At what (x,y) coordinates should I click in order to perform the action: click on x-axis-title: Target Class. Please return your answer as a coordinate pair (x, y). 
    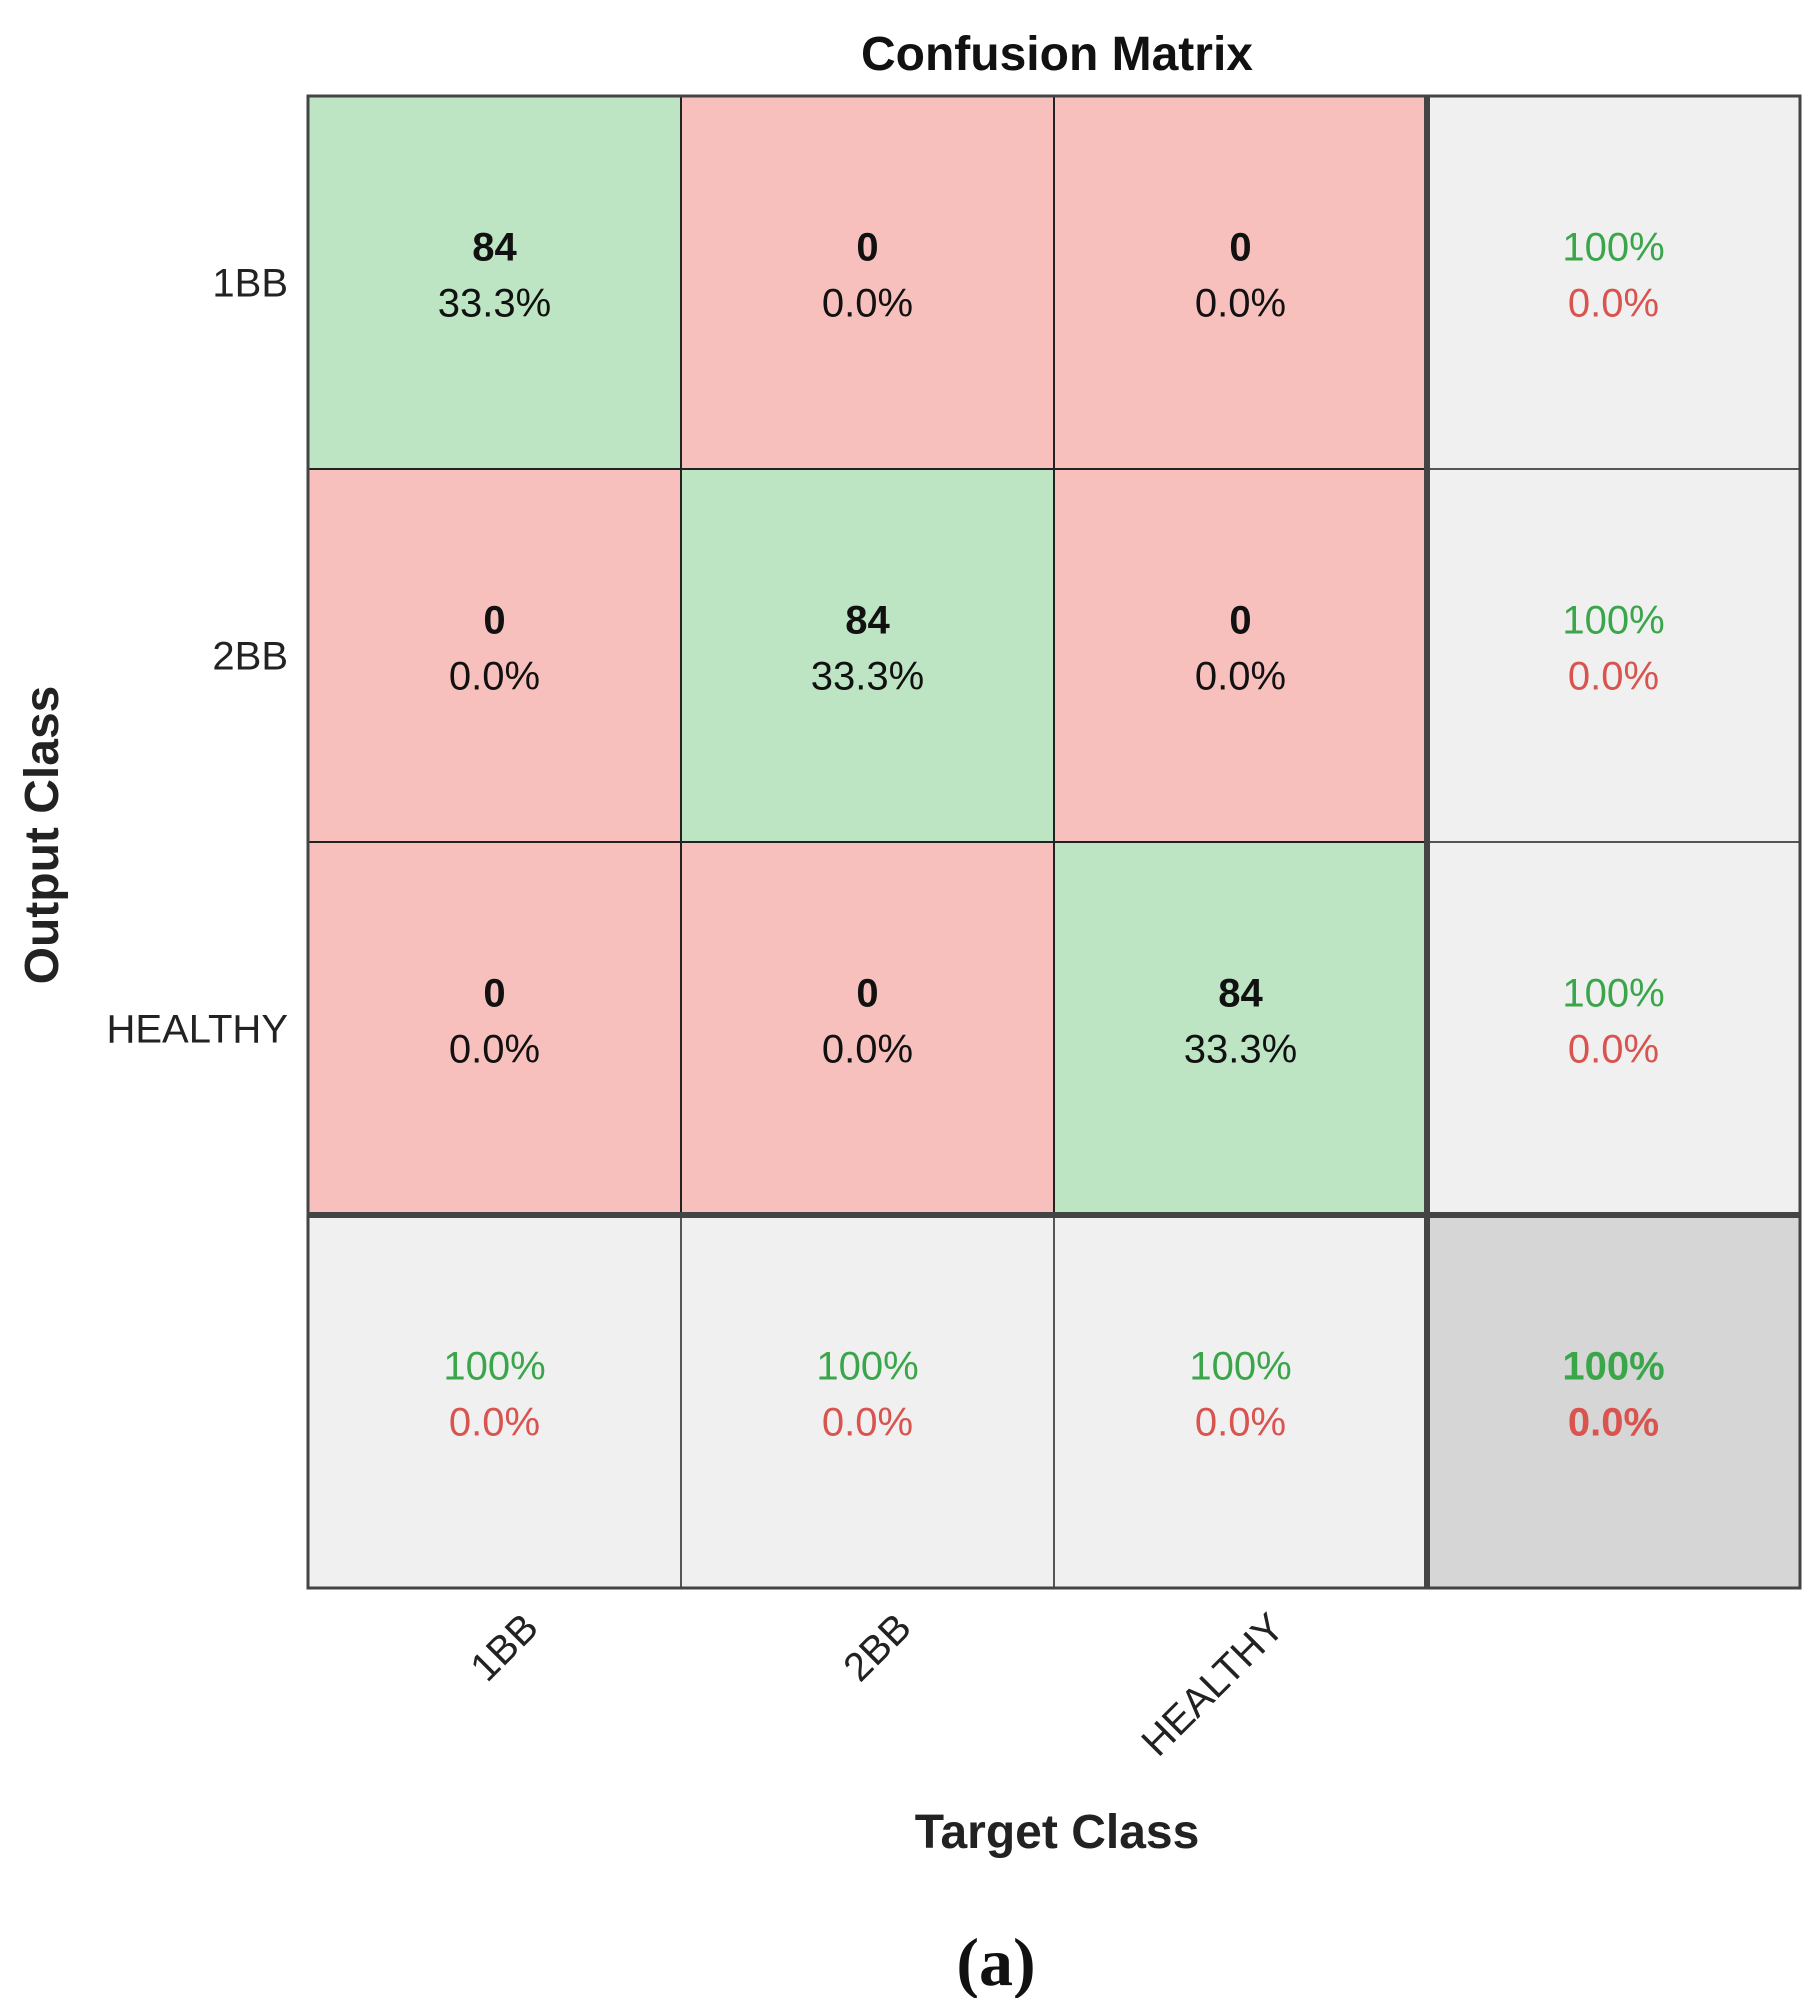
    Looking at the image, I should click on (1057, 1832).